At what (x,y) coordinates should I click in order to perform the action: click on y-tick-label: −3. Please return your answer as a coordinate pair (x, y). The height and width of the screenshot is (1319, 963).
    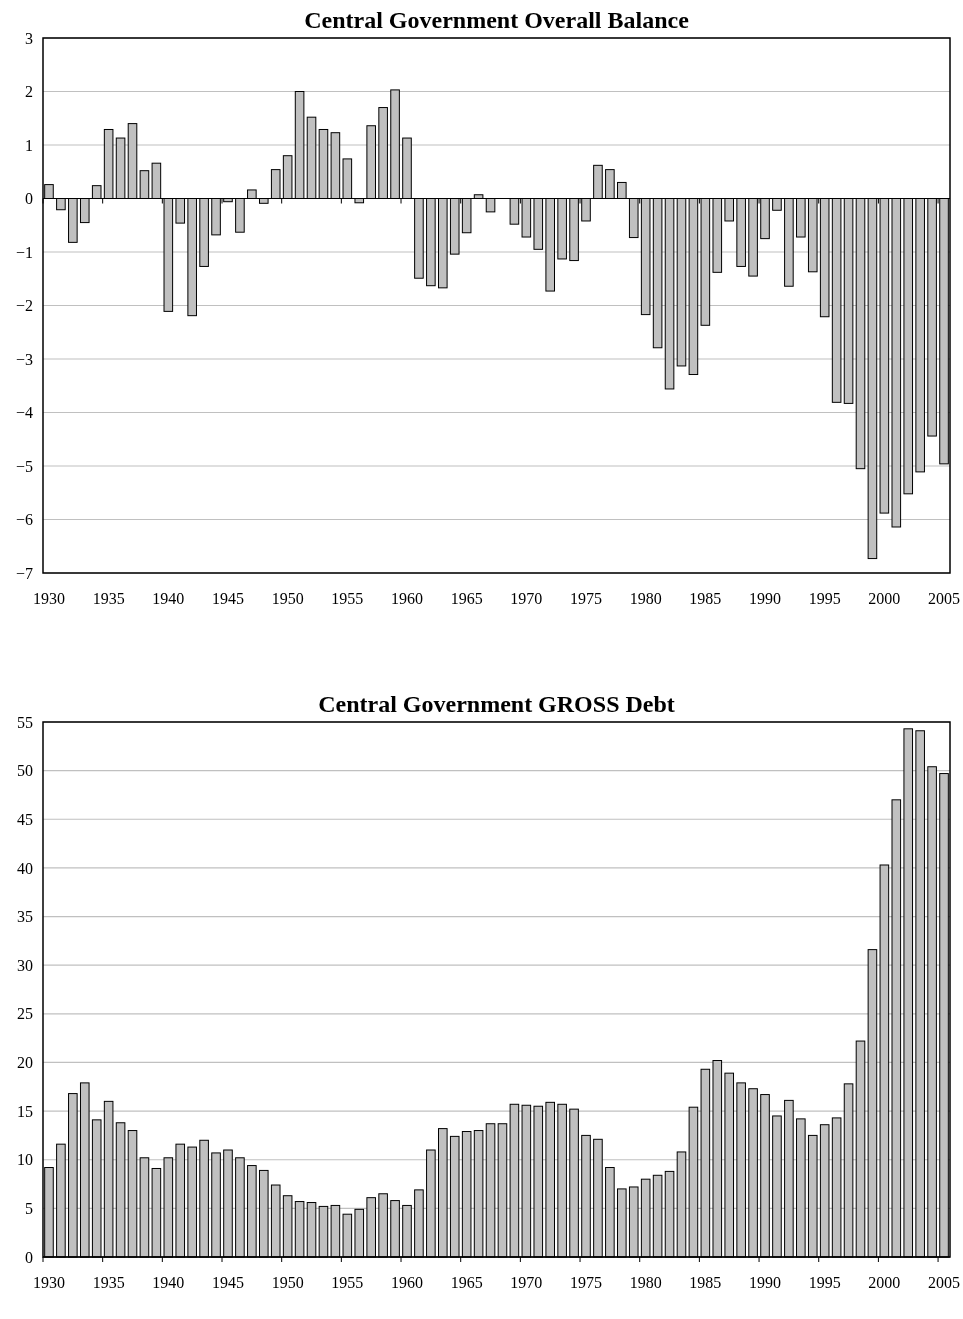
    Looking at the image, I should click on (24, 359).